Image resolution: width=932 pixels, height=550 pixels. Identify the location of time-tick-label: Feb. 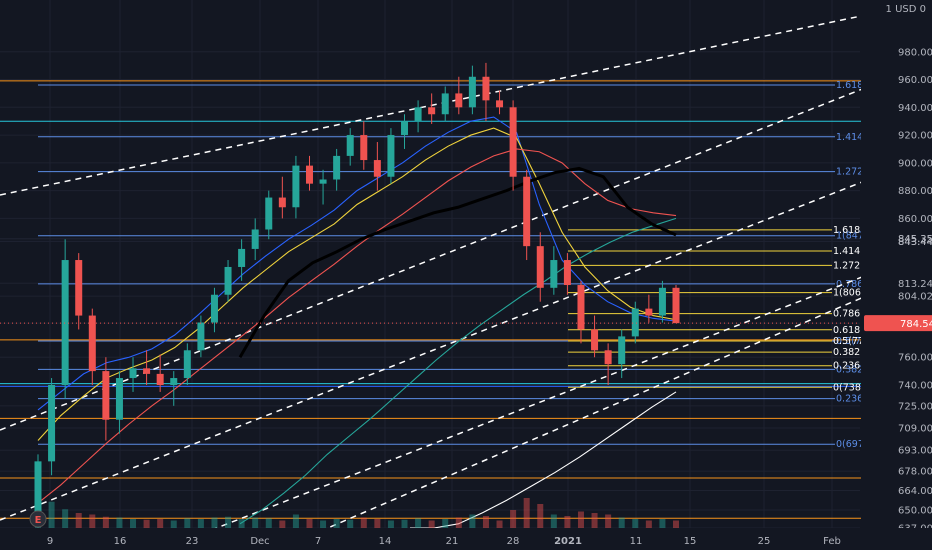
(832, 541).